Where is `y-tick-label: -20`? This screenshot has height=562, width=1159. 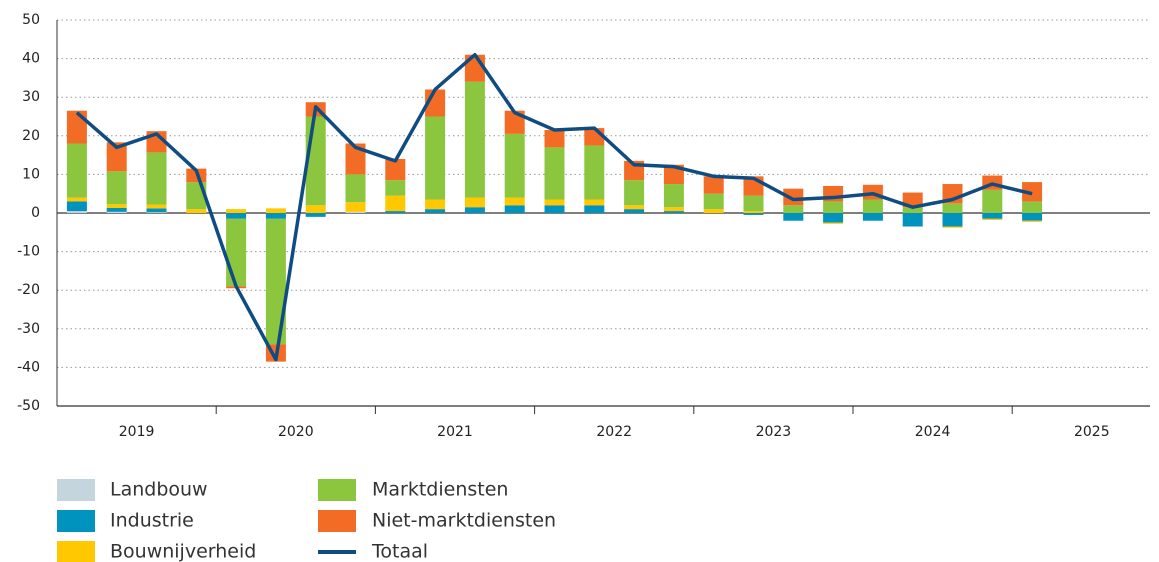 y-tick-label: -20 is located at coordinates (28, 290).